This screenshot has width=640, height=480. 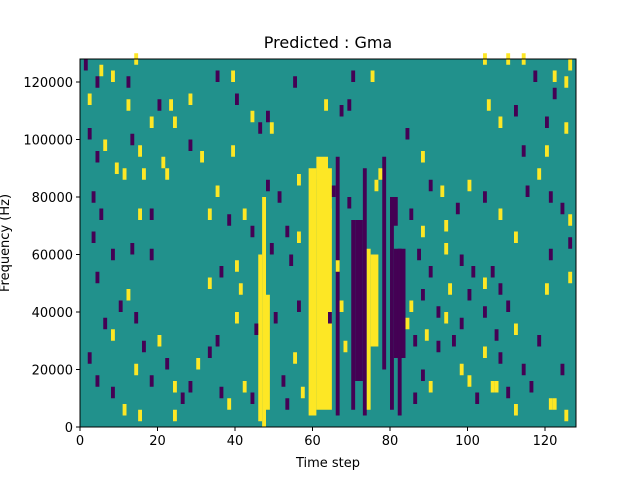 I want to click on x-tick-label: 80, so click(x=390, y=441).